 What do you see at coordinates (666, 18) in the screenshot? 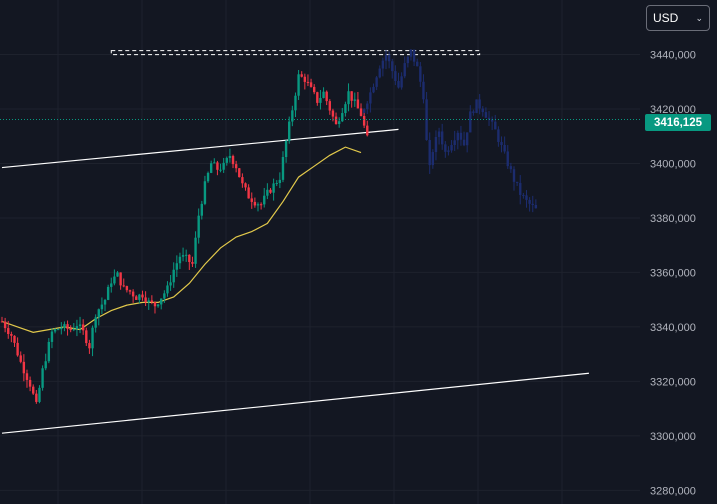
I see `currency-label: USD` at bounding box center [666, 18].